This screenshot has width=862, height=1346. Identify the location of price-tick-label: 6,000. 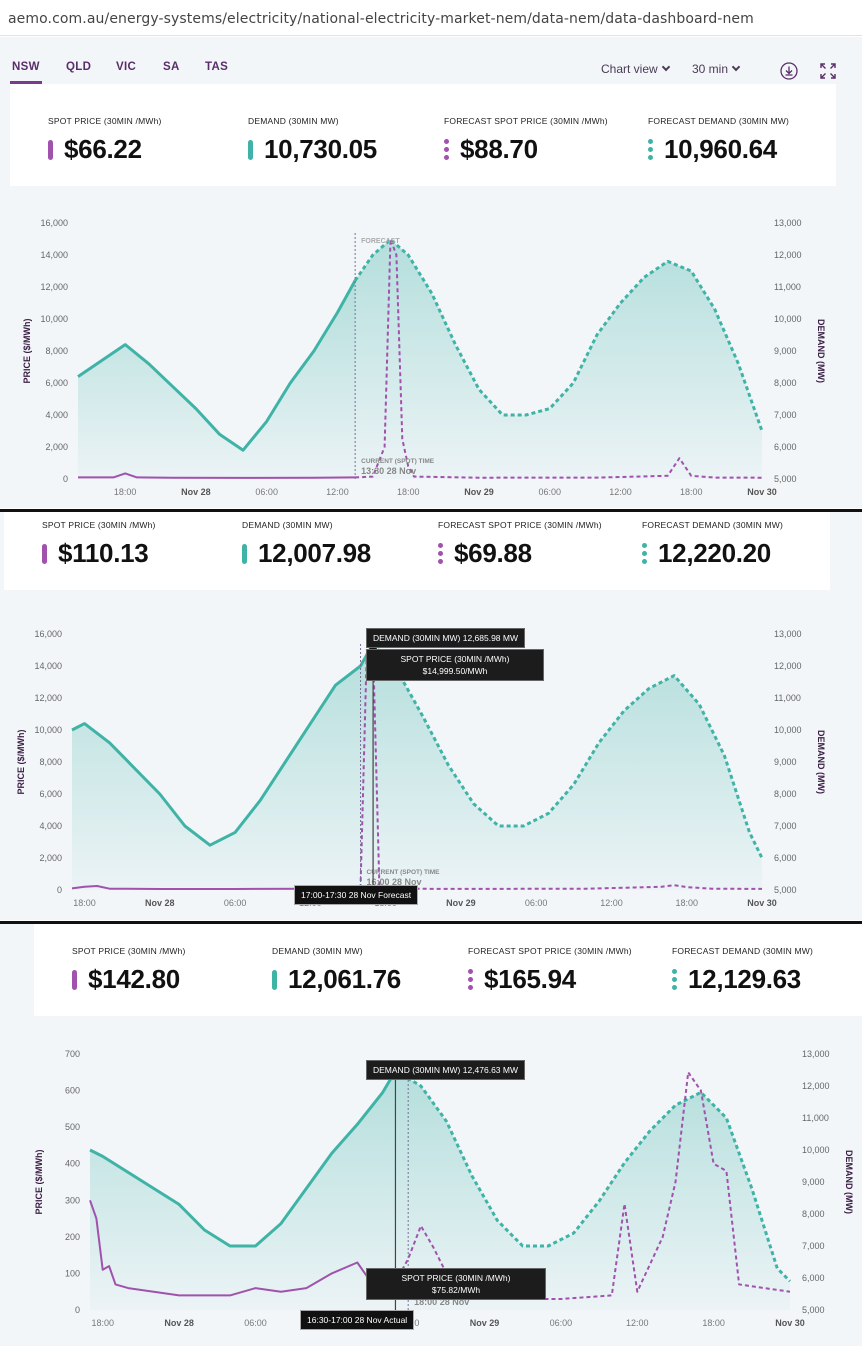
(56, 383).